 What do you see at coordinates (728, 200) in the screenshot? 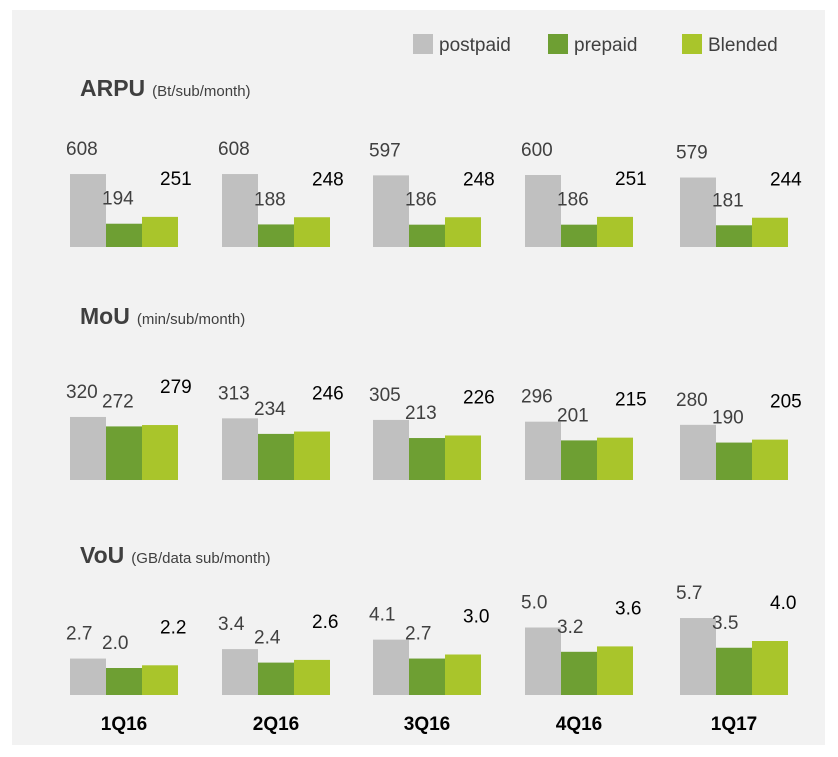
I see `data-label: 181` at bounding box center [728, 200].